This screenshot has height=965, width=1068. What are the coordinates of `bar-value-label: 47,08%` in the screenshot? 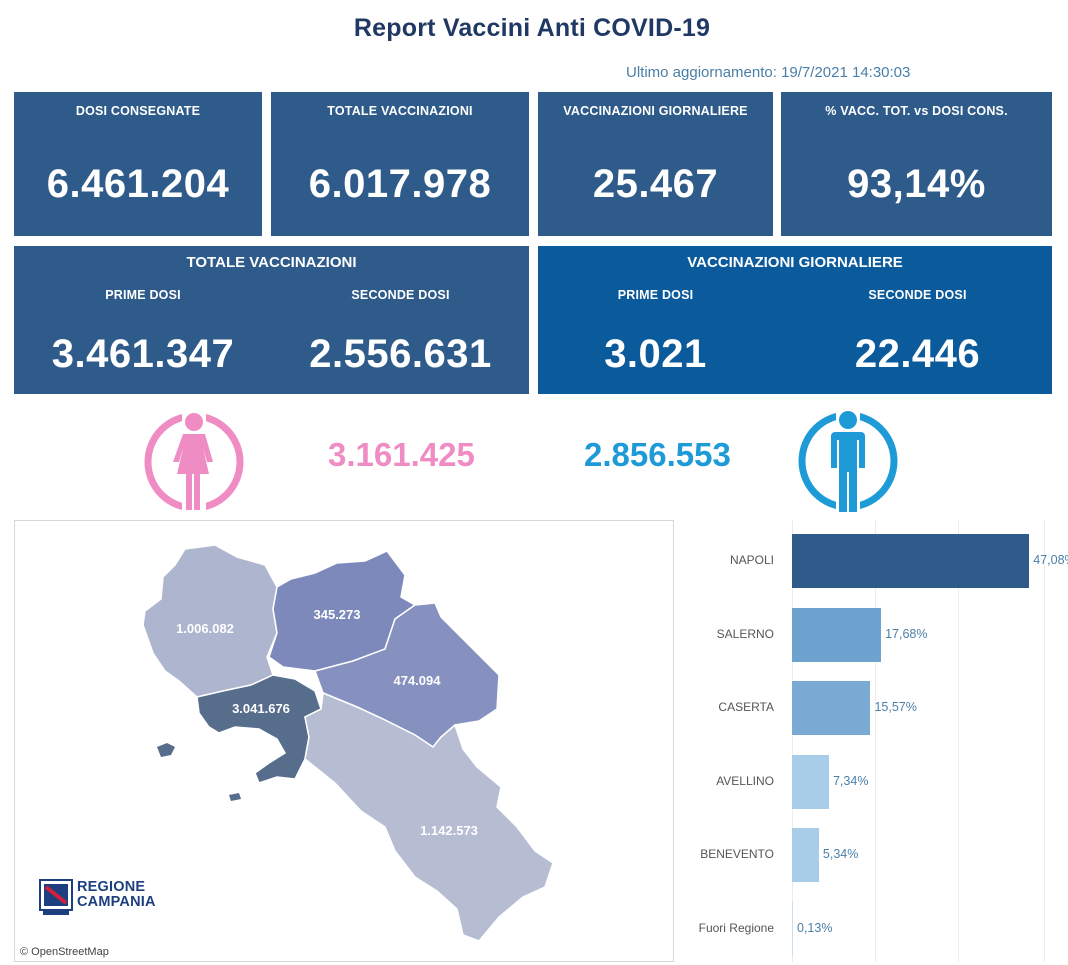 It's located at (1050, 560).